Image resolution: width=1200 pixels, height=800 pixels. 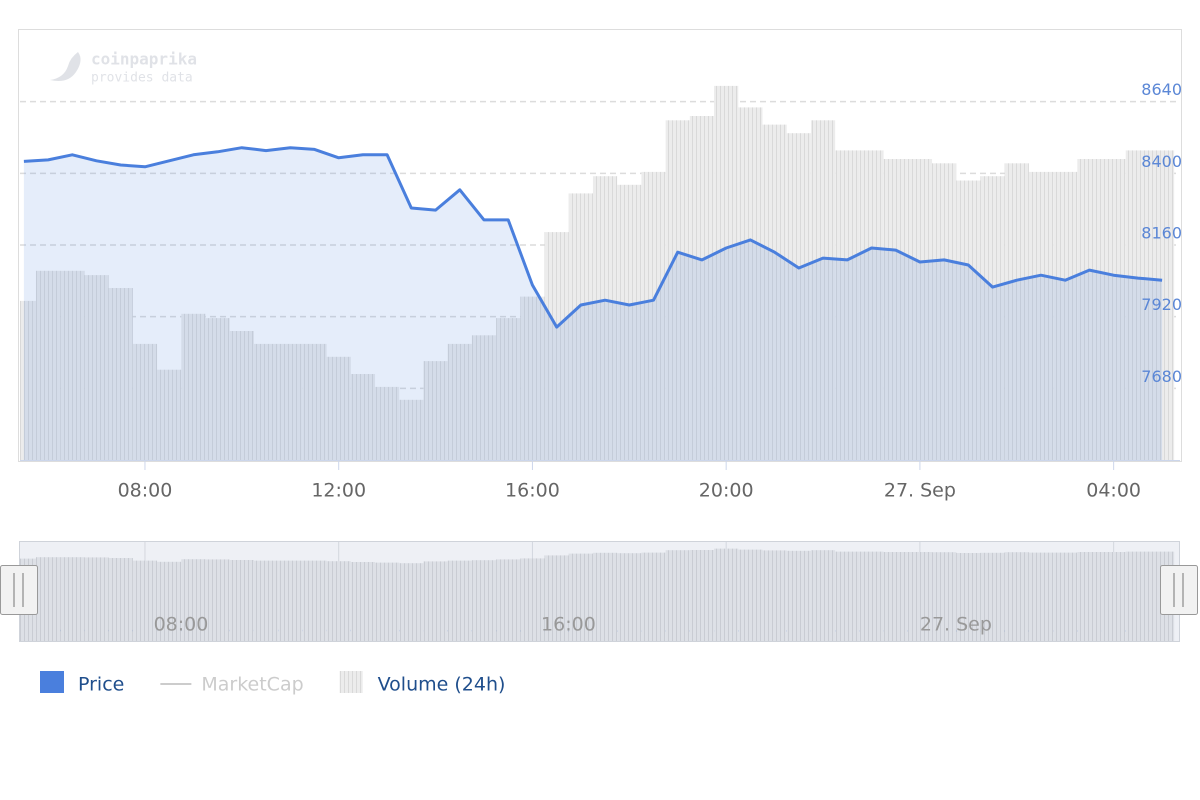 What do you see at coordinates (181, 625) in the screenshot?
I see `navigator-tick-label: 08:00` at bounding box center [181, 625].